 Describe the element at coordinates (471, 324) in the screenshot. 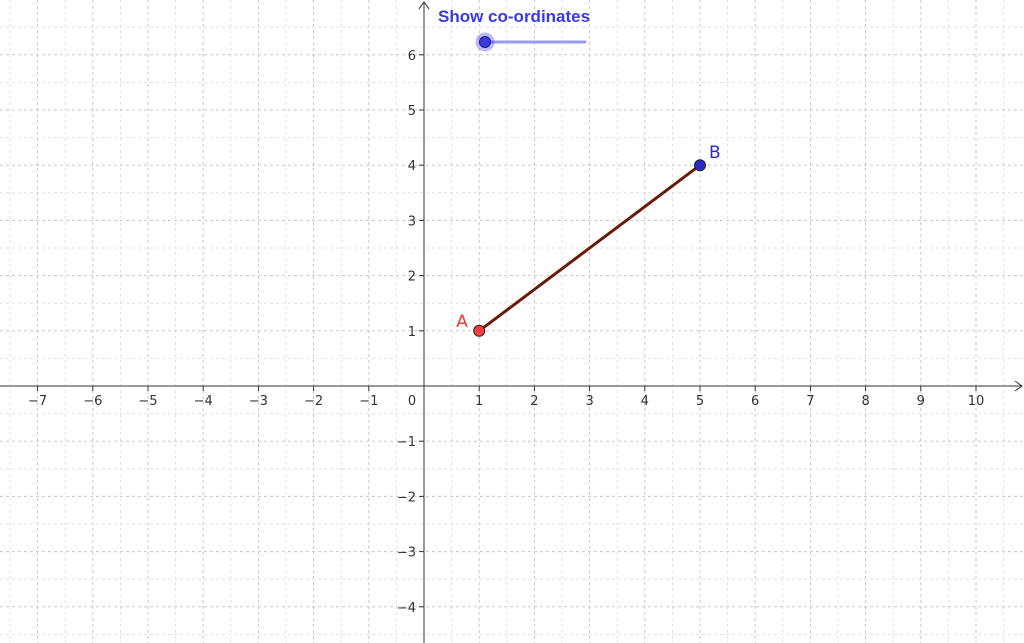

I see `point-a: A` at that location.